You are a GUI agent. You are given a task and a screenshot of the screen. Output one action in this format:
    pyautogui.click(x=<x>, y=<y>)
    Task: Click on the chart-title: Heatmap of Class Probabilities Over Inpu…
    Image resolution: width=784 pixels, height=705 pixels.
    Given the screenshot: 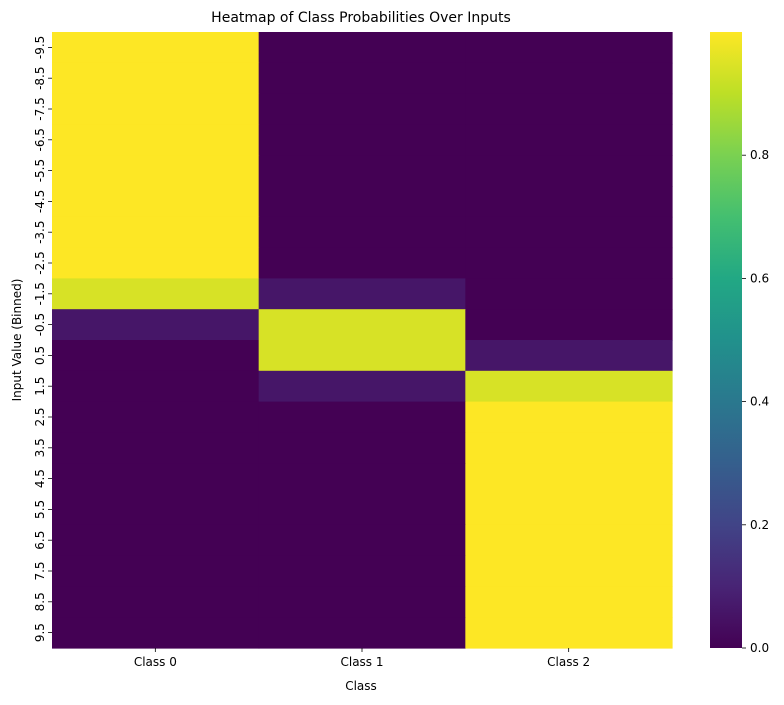 What is the action you would take?
    pyautogui.click(x=361, y=18)
    